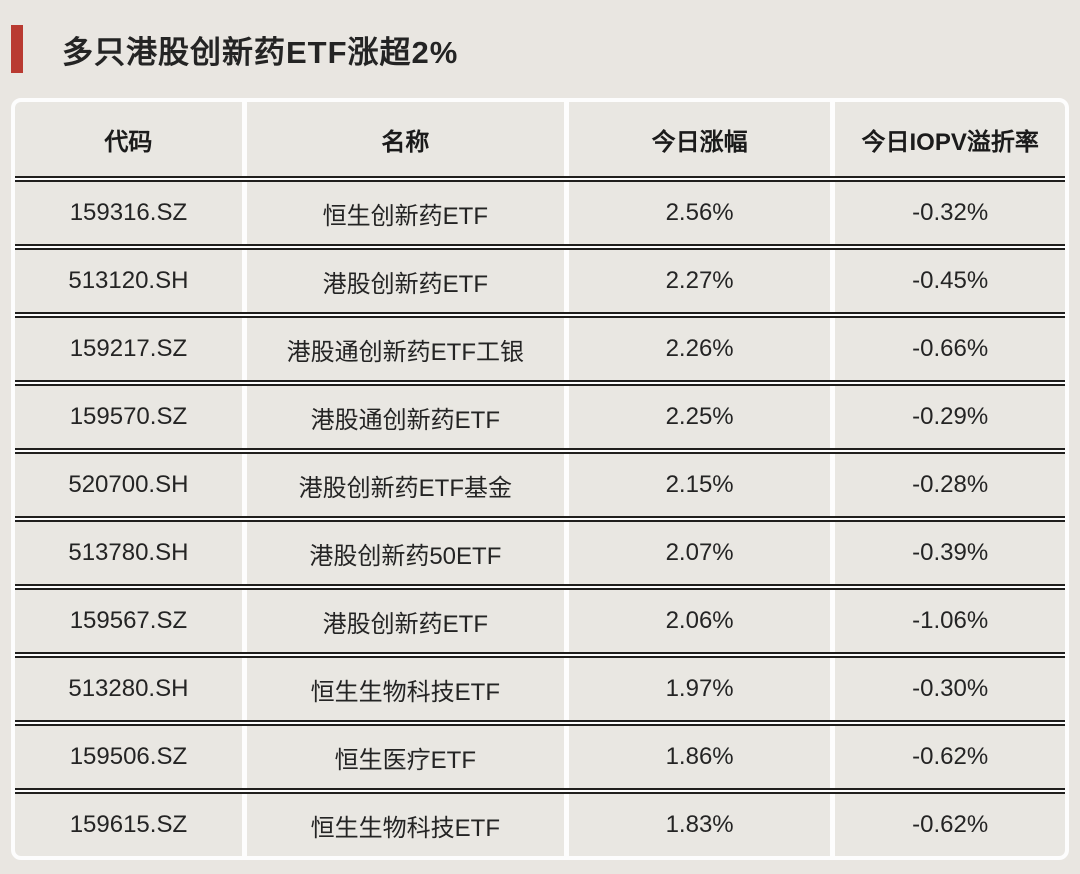 Image resolution: width=1080 pixels, height=874 pixels. Describe the element at coordinates (950, 621) in the screenshot. I see `cell-iopv: -1.06%` at that location.